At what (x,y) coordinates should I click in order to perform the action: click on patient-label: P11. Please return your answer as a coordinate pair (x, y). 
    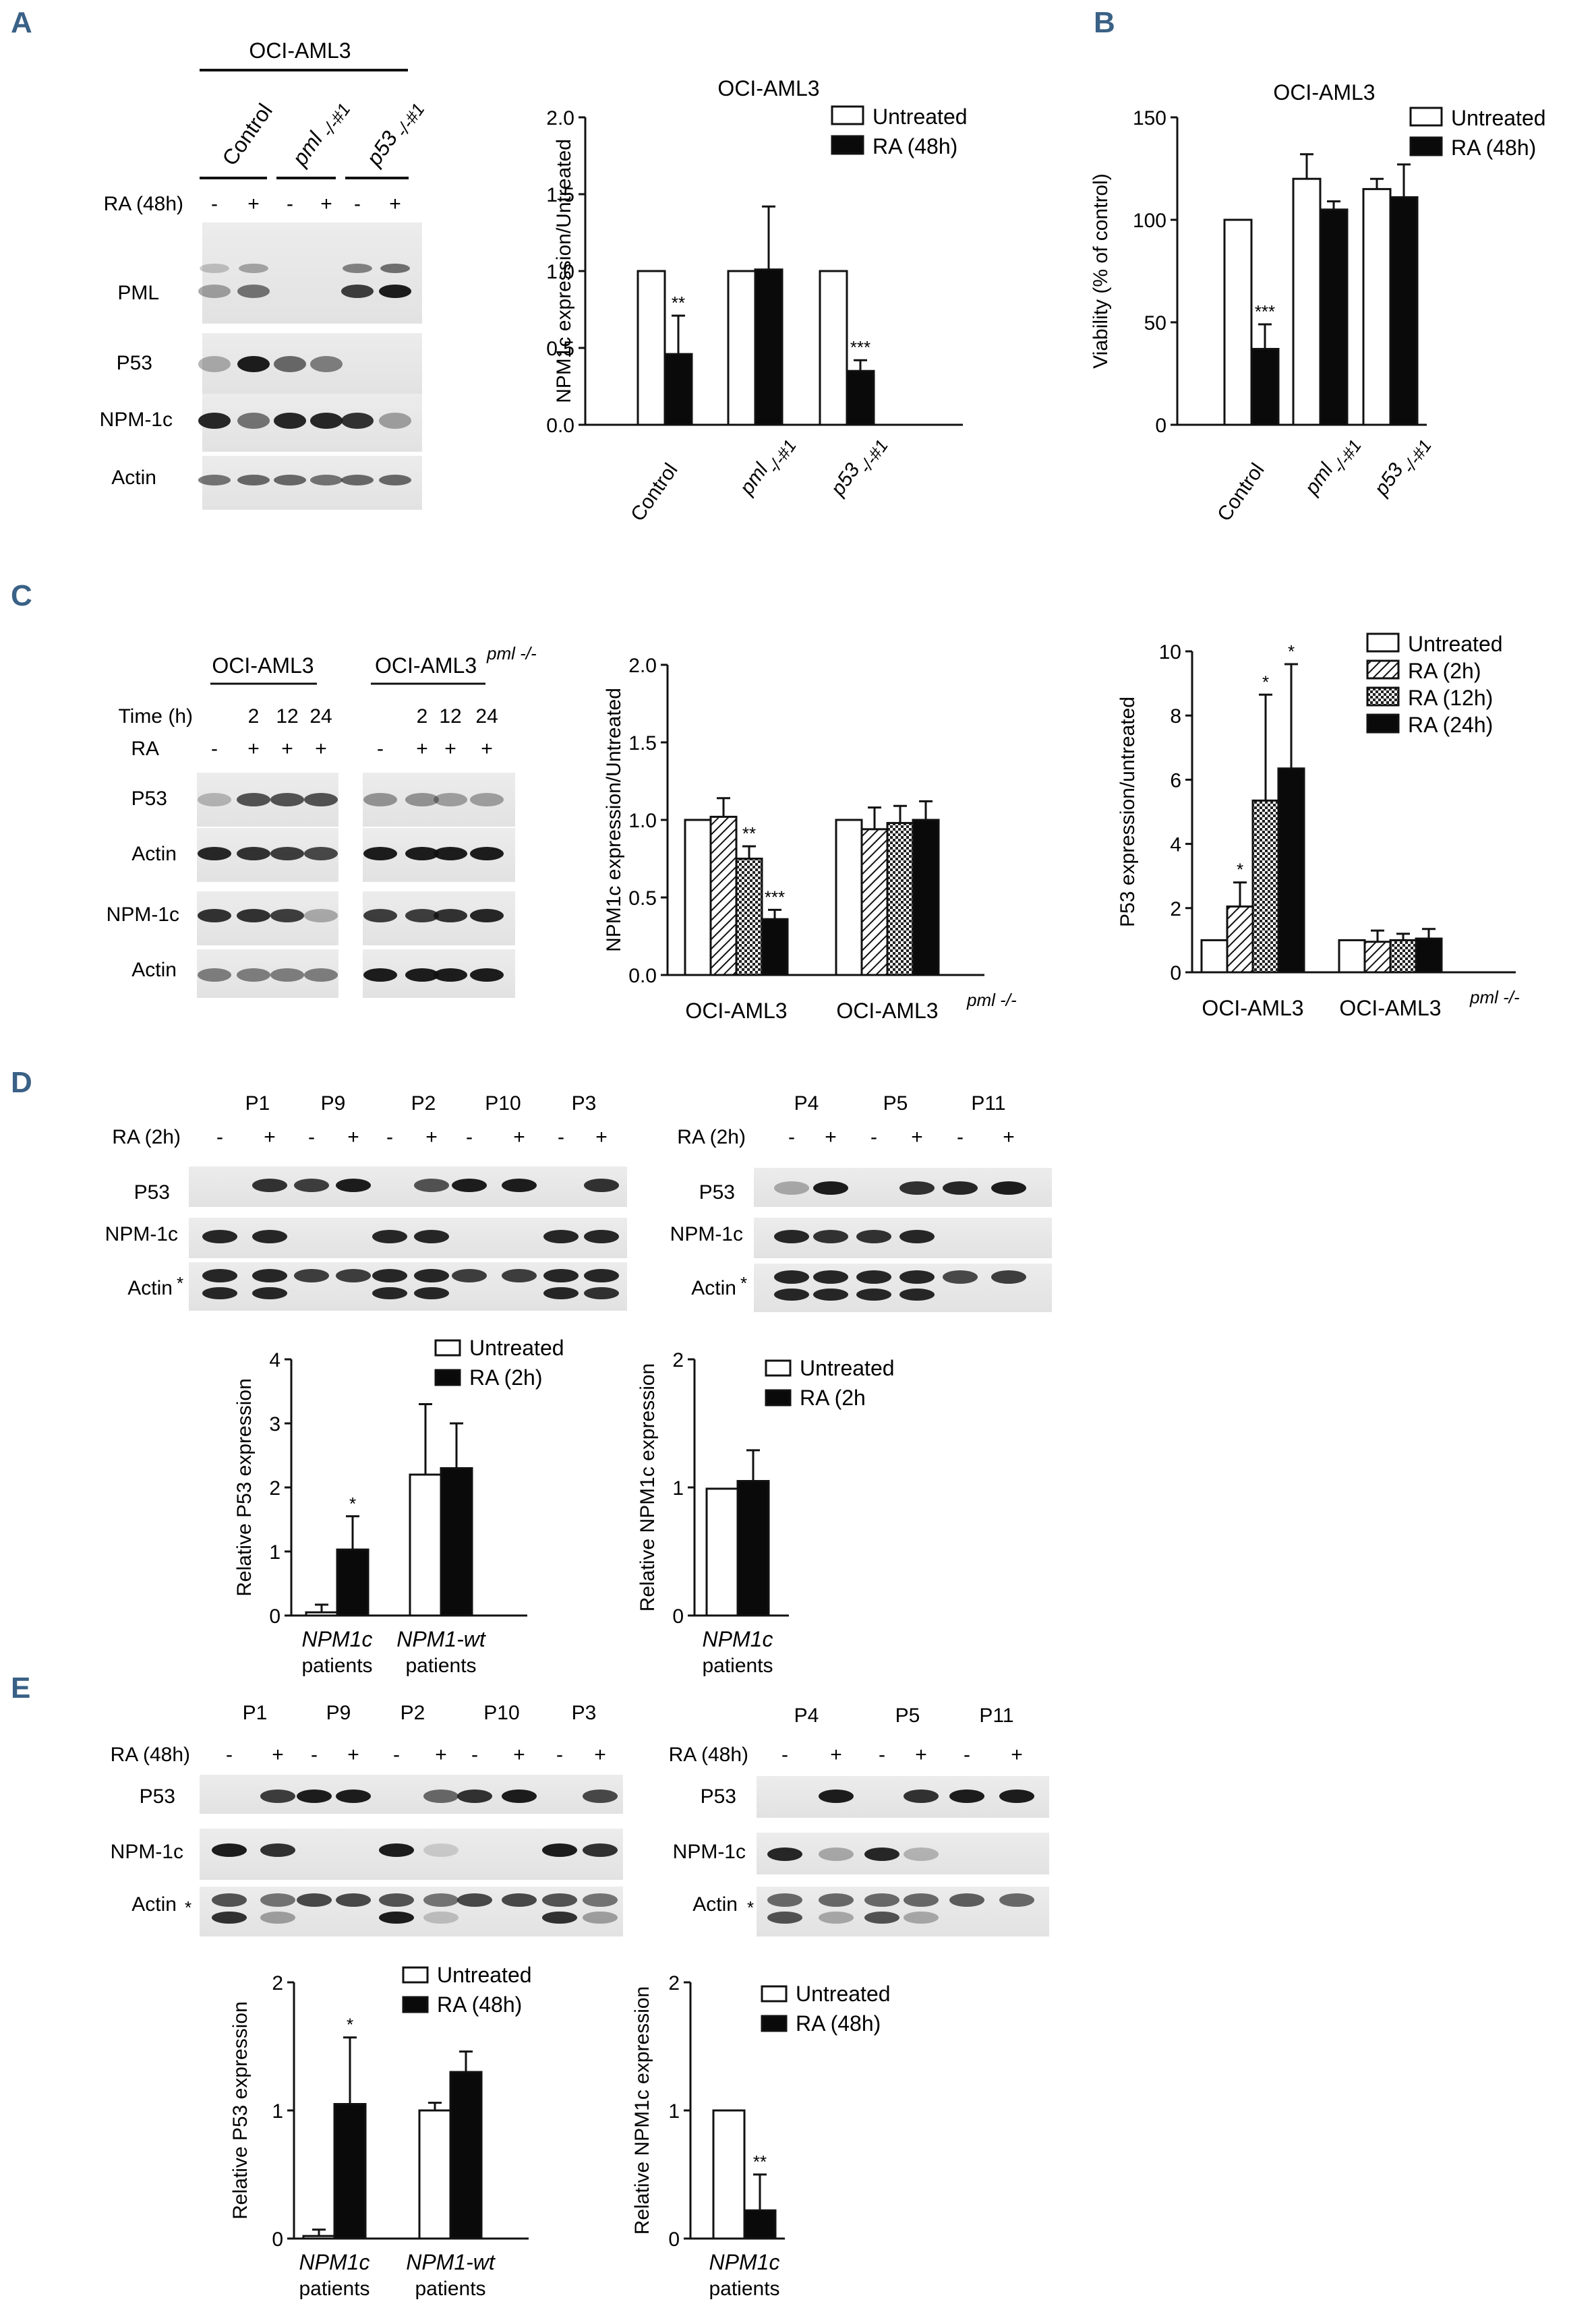
    Looking at the image, I should click on (996, 1716).